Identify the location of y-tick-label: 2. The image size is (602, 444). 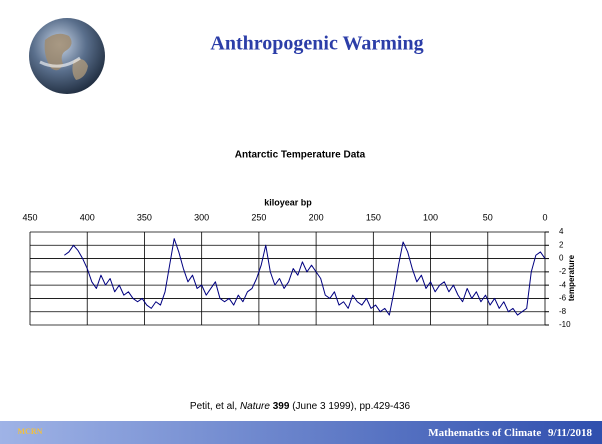
(561, 244).